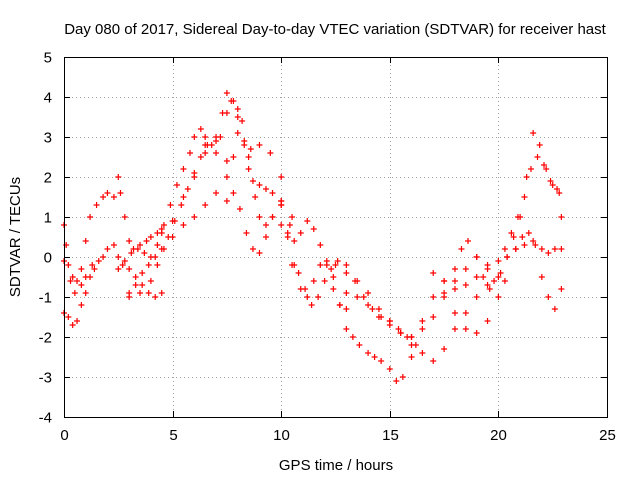 The width and height of the screenshot is (640, 480). What do you see at coordinates (498, 435) in the screenshot?
I see `x-tick-label: 20` at bounding box center [498, 435].